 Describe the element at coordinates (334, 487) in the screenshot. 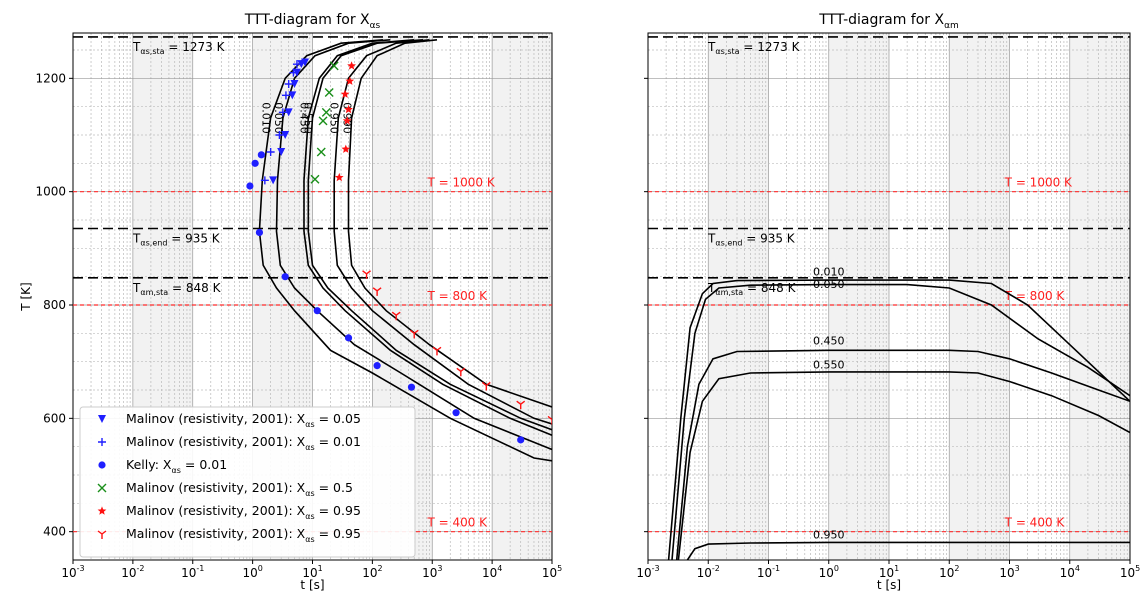

I see `legend-name-tail: = 0.5` at that location.